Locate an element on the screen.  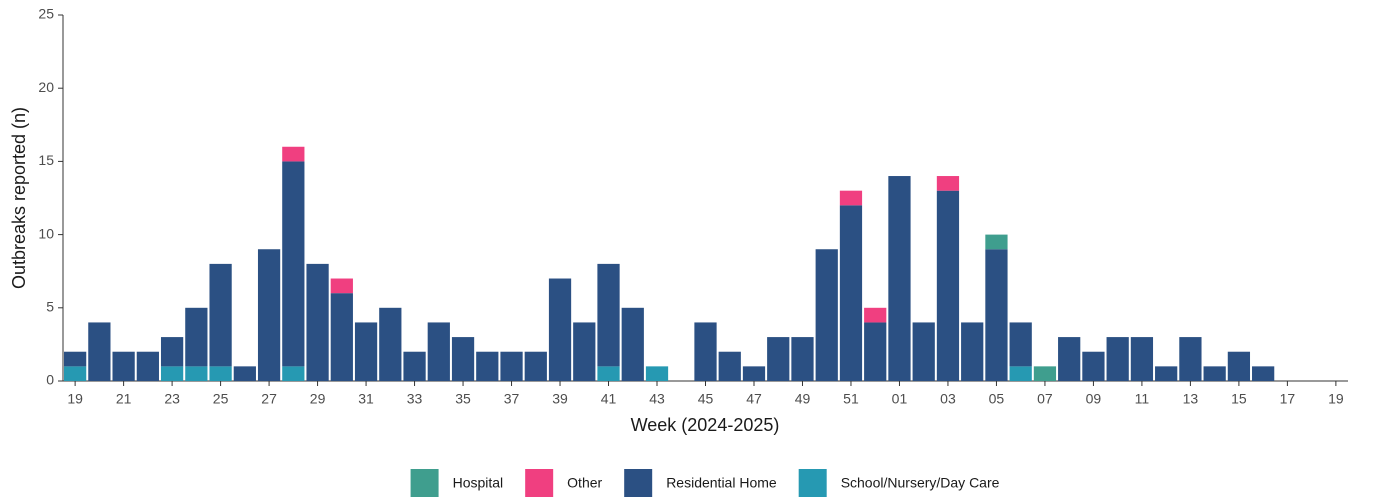
x-tick-label: 33 is located at coordinates (415, 399).